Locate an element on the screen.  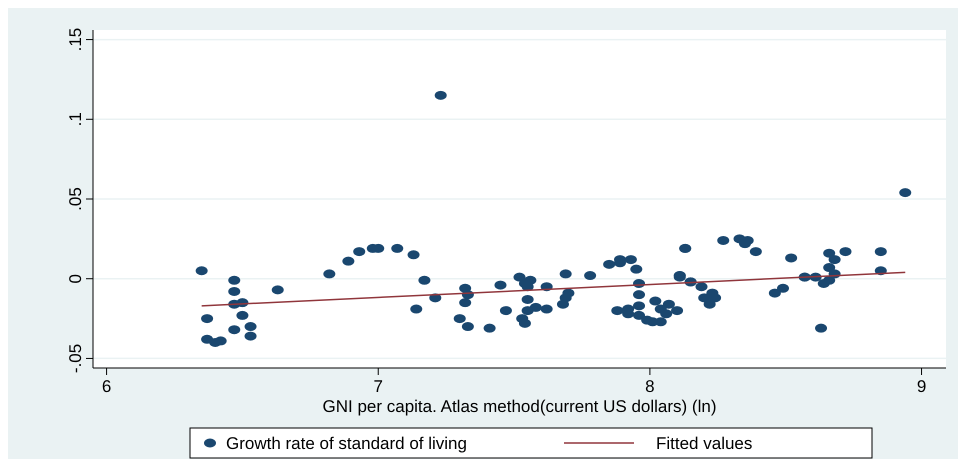
legend-label: Growth rate of standard of living is located at coordinates (346, 443).